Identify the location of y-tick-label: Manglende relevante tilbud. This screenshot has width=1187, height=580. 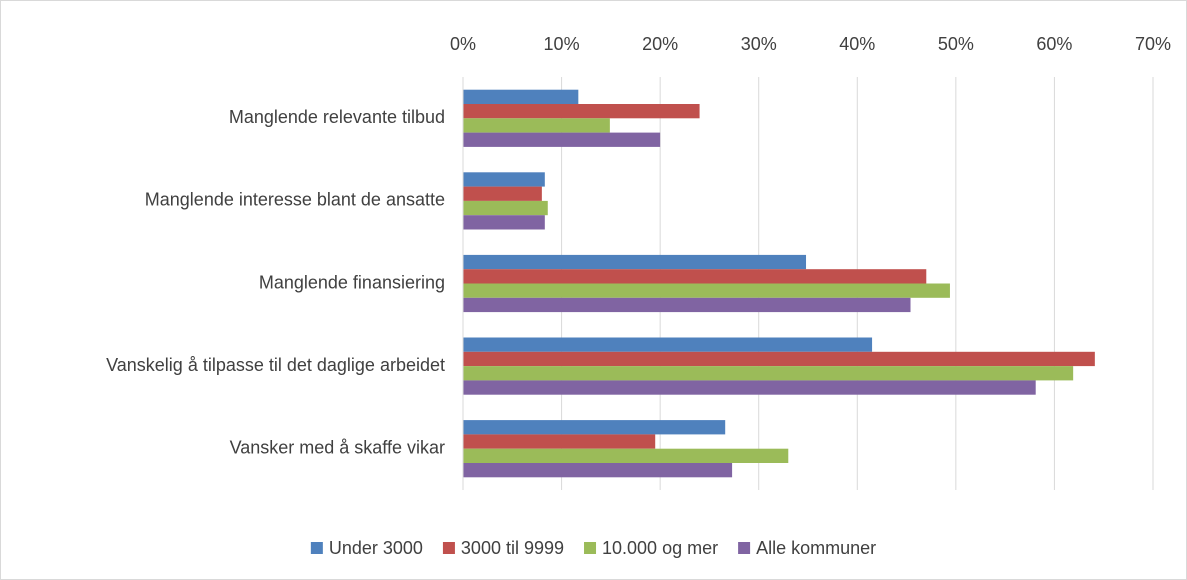
(337, 117).